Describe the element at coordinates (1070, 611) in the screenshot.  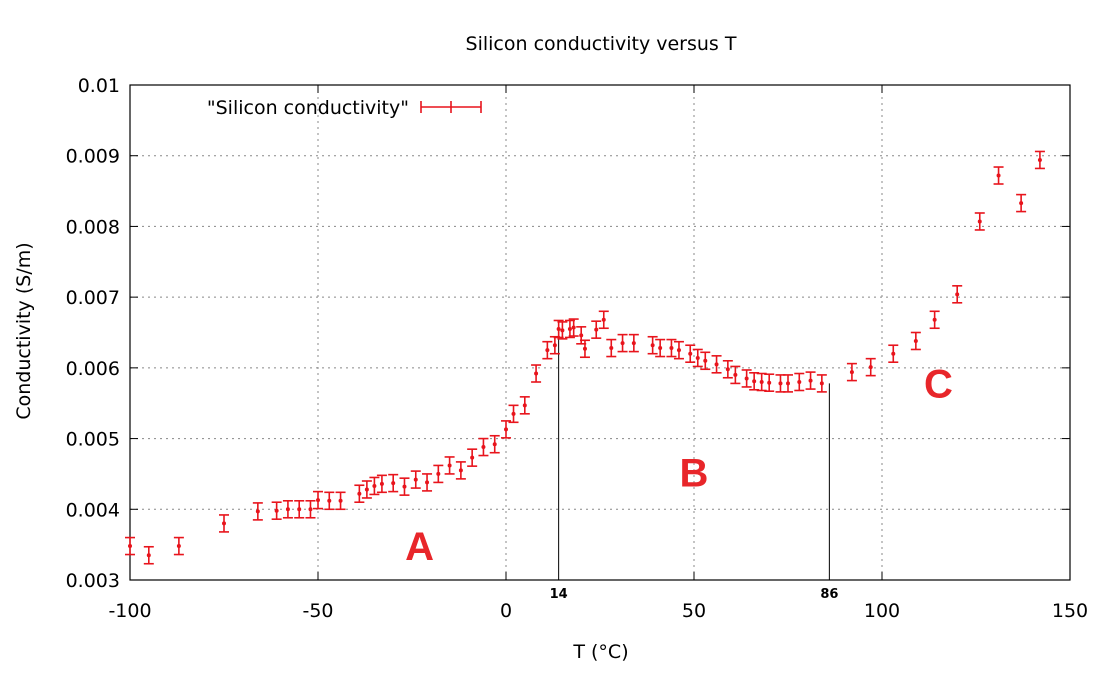
I see `x-tick-label: 150` at that location.